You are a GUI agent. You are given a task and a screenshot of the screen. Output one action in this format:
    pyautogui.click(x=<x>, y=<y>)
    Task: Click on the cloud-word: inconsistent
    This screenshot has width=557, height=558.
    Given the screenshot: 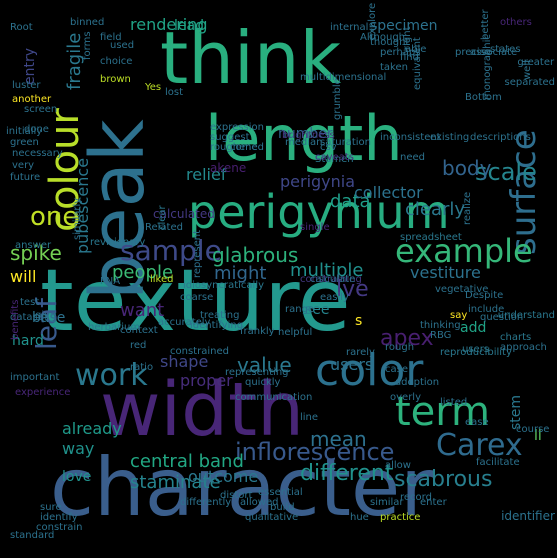 What is the action you would take?
    pyautogui.click(x=410, y=137)
    